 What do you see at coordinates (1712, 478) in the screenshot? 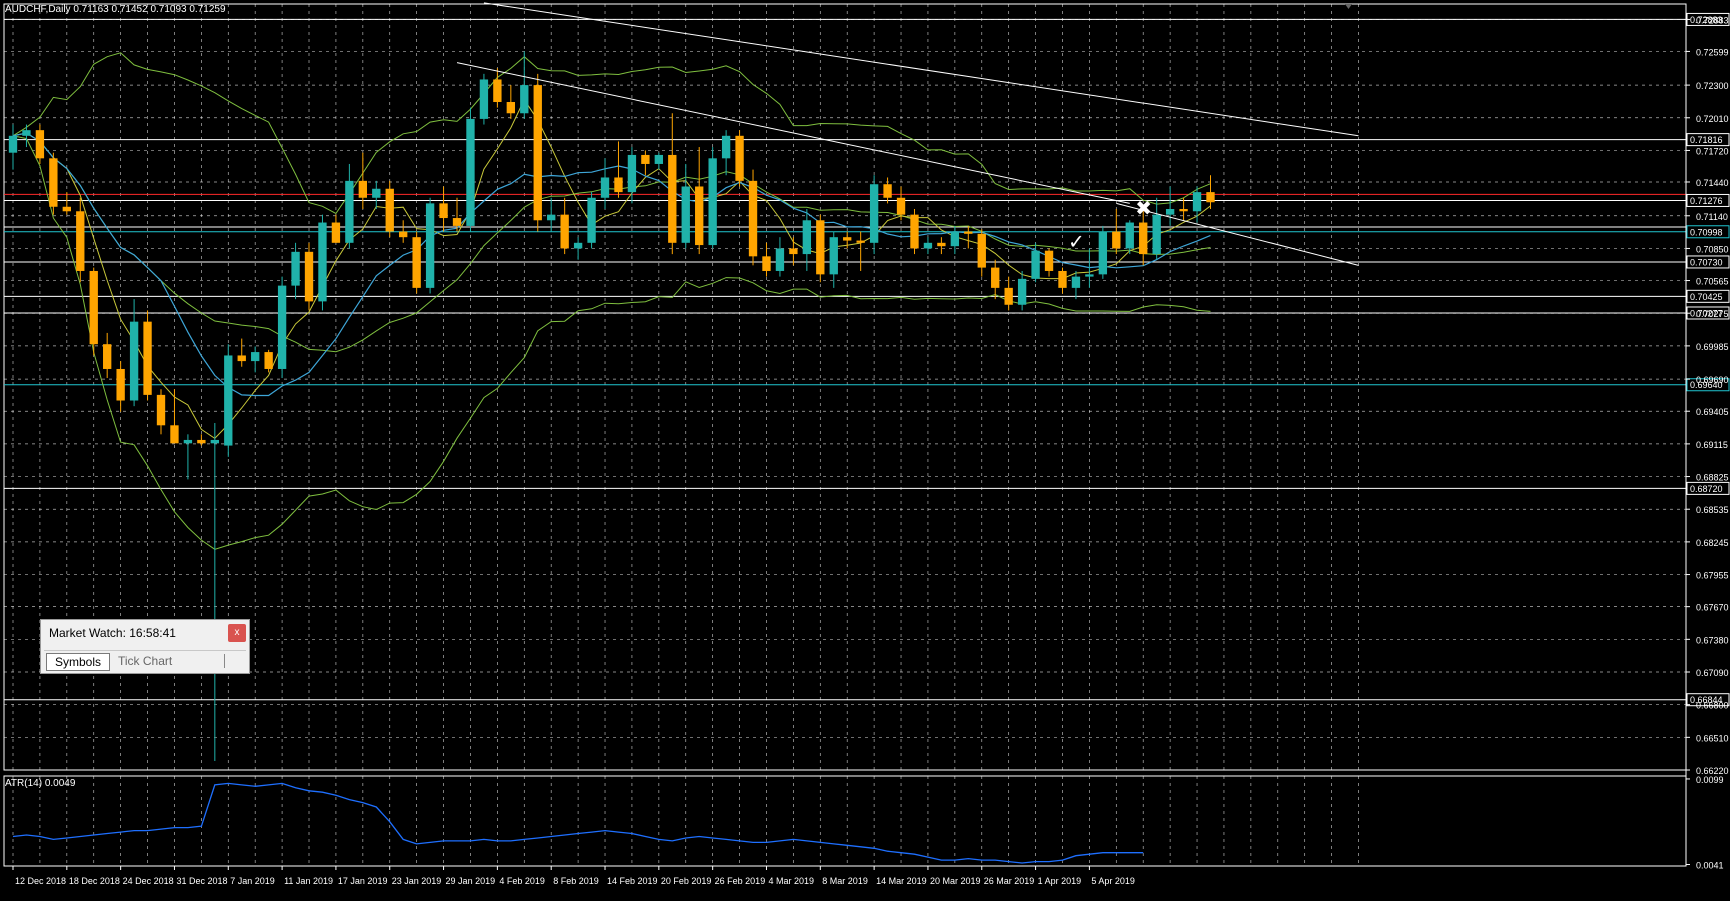
I see `price-tick-label: 0.68825` at bounding box center [1712, 478].